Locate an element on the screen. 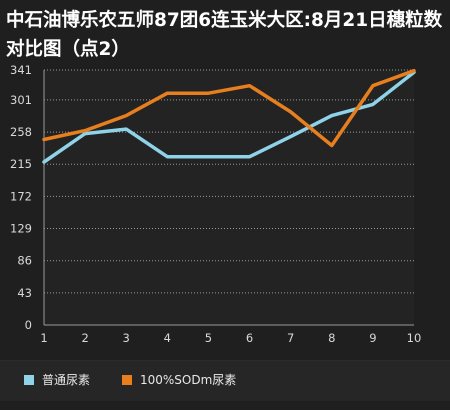 The width and height of the screenshot is (450, 410). x-tick-label: 7 is located at coordinates (290, 338).